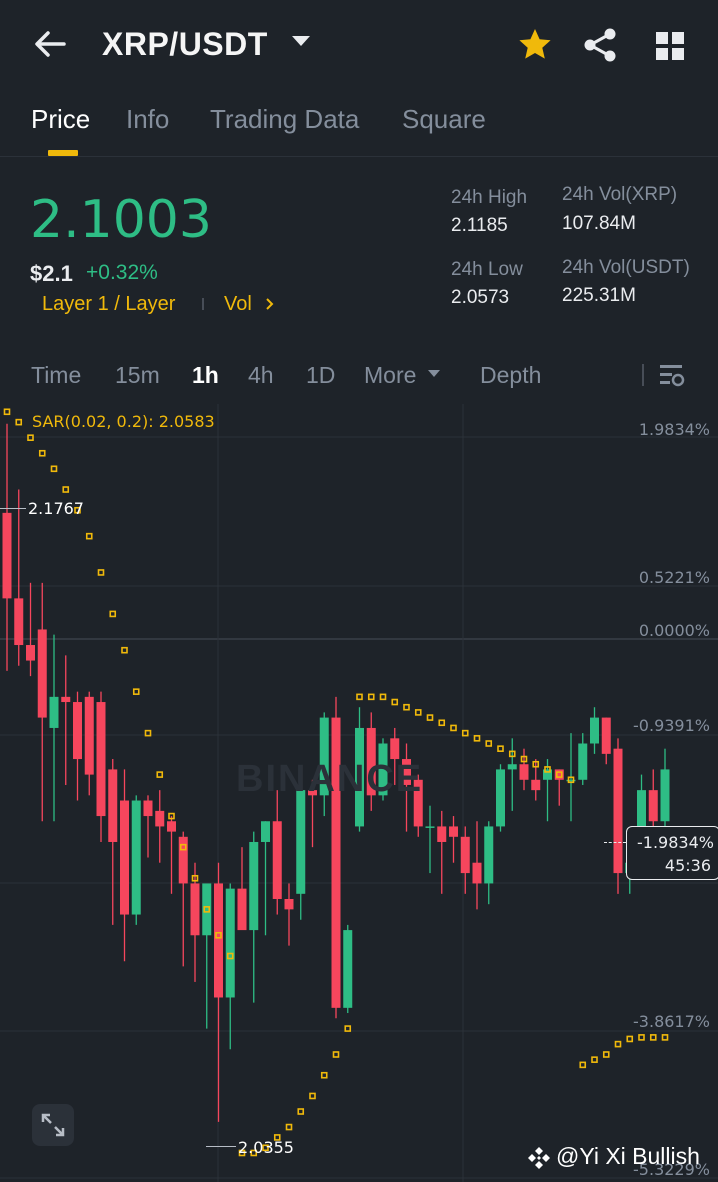  Describe the element at coordinates (61, 119) in the screenshot. I see `tab-price: Price` at that location.